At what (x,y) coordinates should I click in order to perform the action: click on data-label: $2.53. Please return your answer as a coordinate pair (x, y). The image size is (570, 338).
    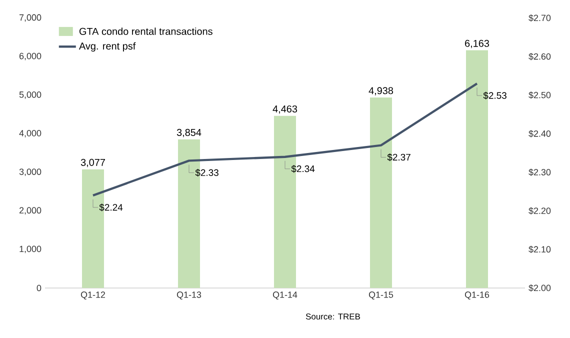
    Looking at the image, I should click on (494, 96).